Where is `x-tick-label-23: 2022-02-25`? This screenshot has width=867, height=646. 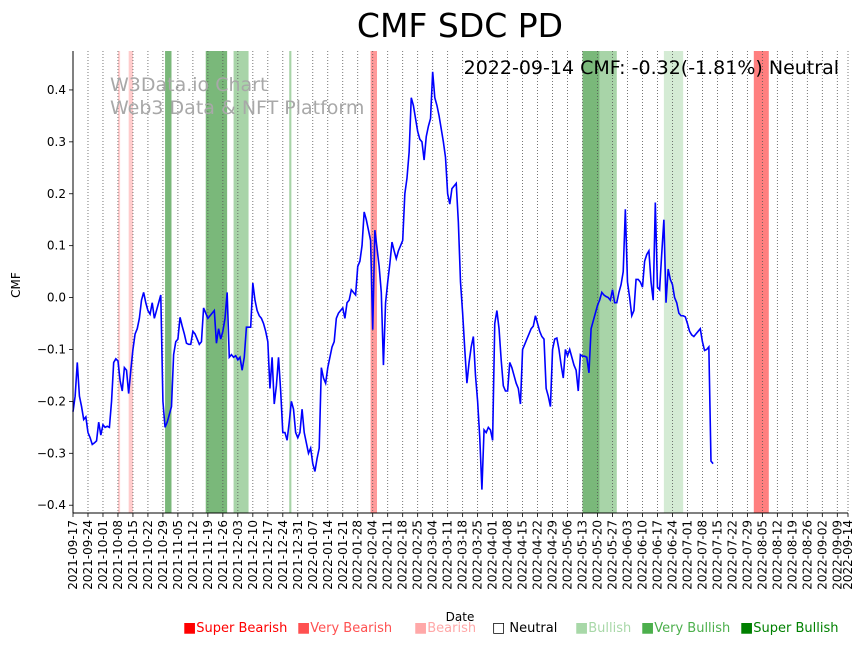 x-tick-label-23: 2022-02-25 is located at coordinates (418, 555).